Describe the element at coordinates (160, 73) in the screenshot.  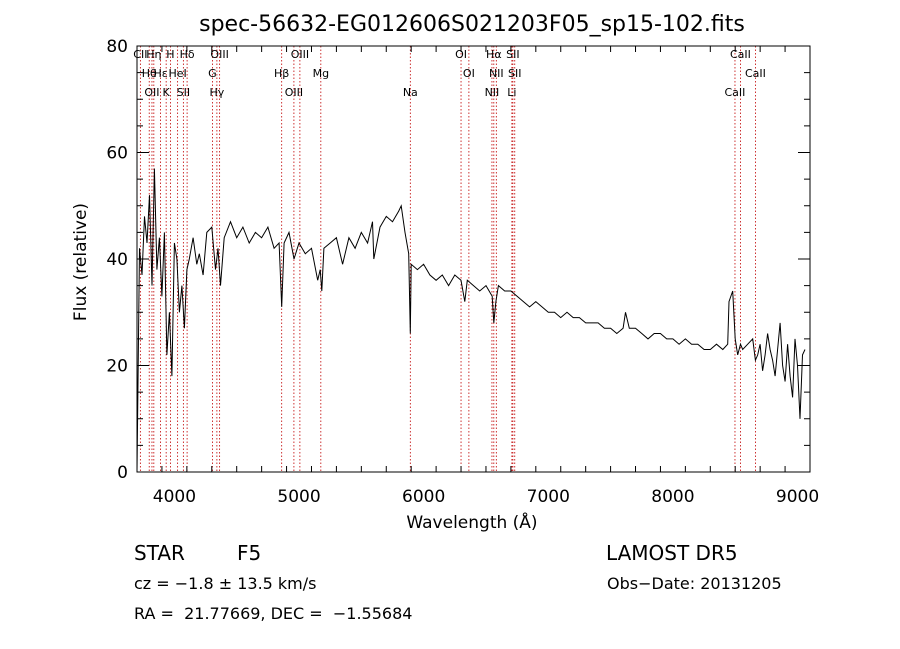
I see `spectral-line-label: Hε` at that location.